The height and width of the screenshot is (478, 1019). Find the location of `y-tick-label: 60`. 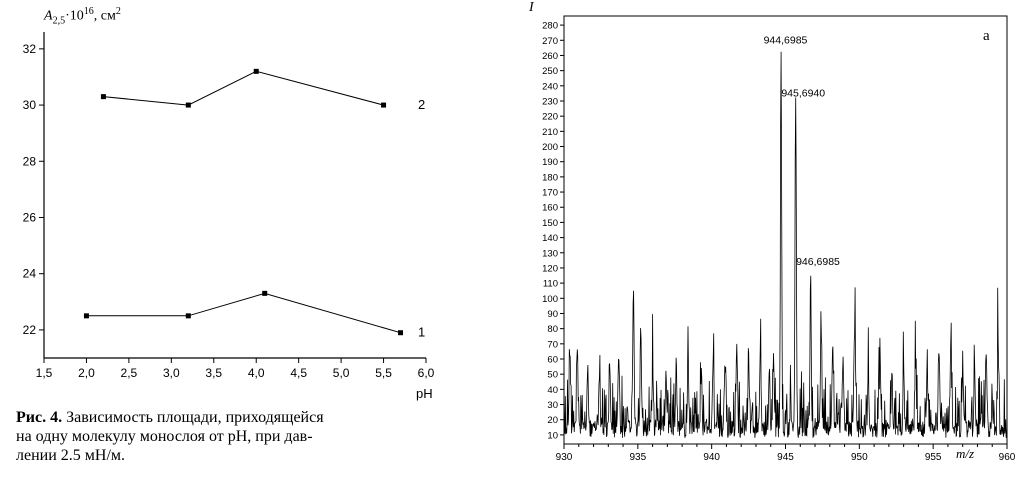

y-tick-label: 60 is located at coordinates (552, 360).